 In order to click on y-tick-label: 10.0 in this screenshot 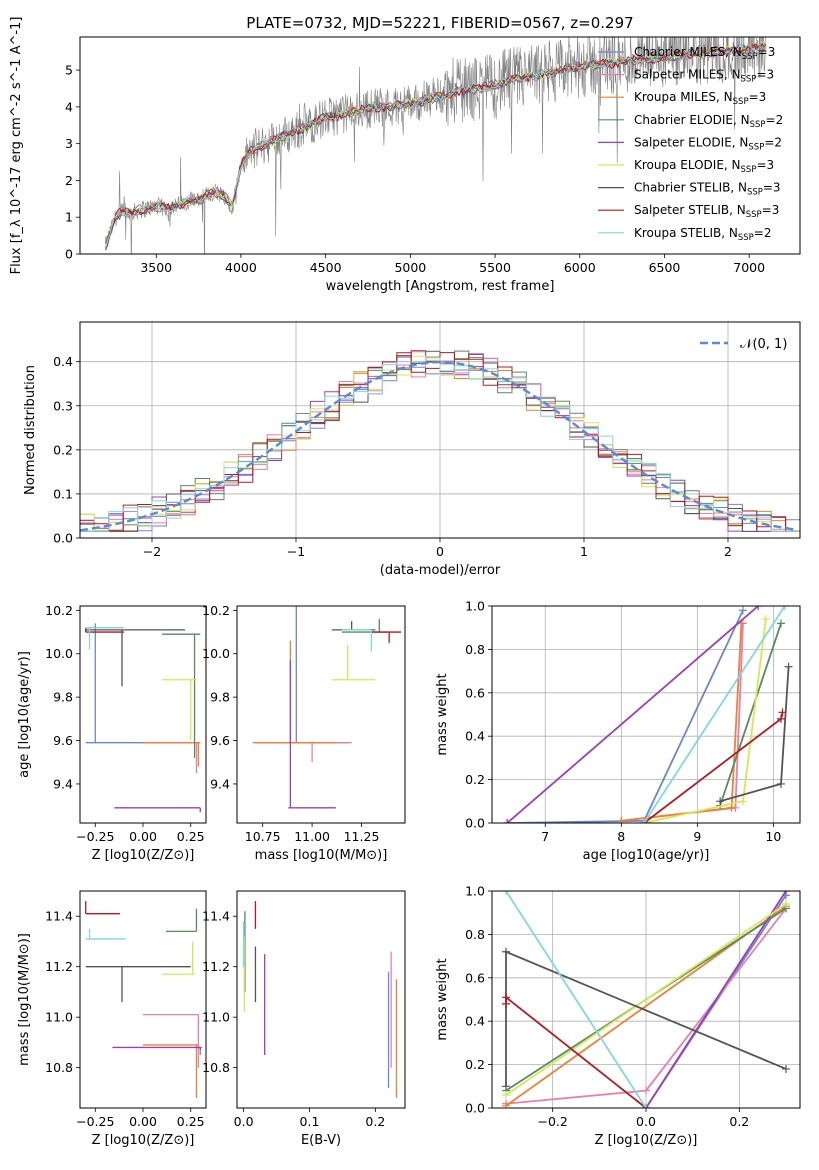, I will do `click(59, 653)`.